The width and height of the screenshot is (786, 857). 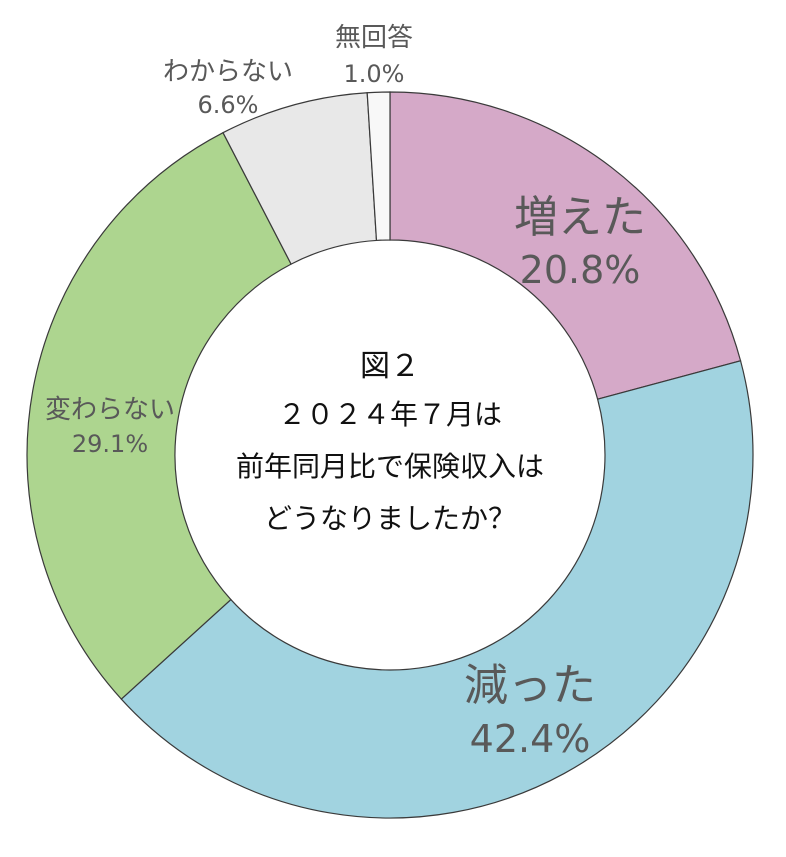 I want to click on slice-value-3: 6.6%, so click(x=228, y=105).